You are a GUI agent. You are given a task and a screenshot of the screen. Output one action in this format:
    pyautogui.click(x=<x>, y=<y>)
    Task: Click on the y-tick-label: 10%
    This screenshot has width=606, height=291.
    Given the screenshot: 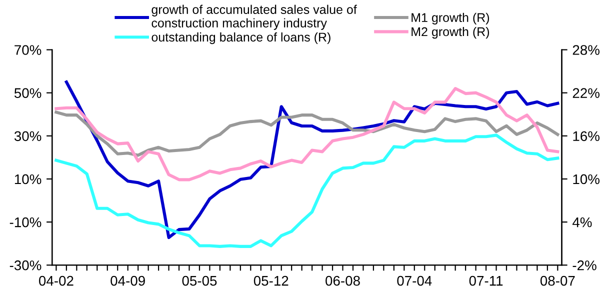 What is the action you would take?
    pyautogui.click(x=28, y=179)
    